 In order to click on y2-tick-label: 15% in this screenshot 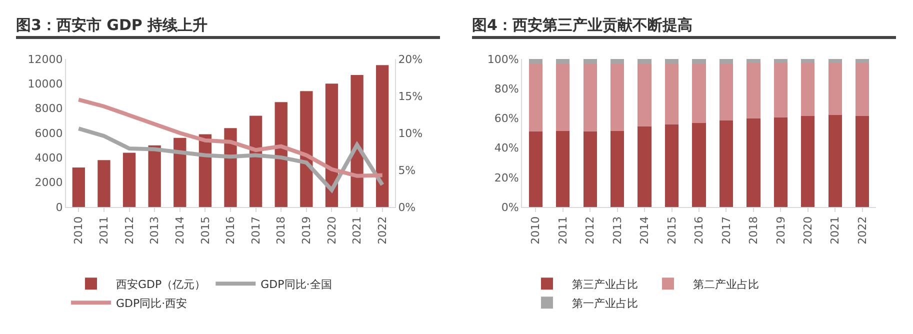, I will do `click(410, 96)`.